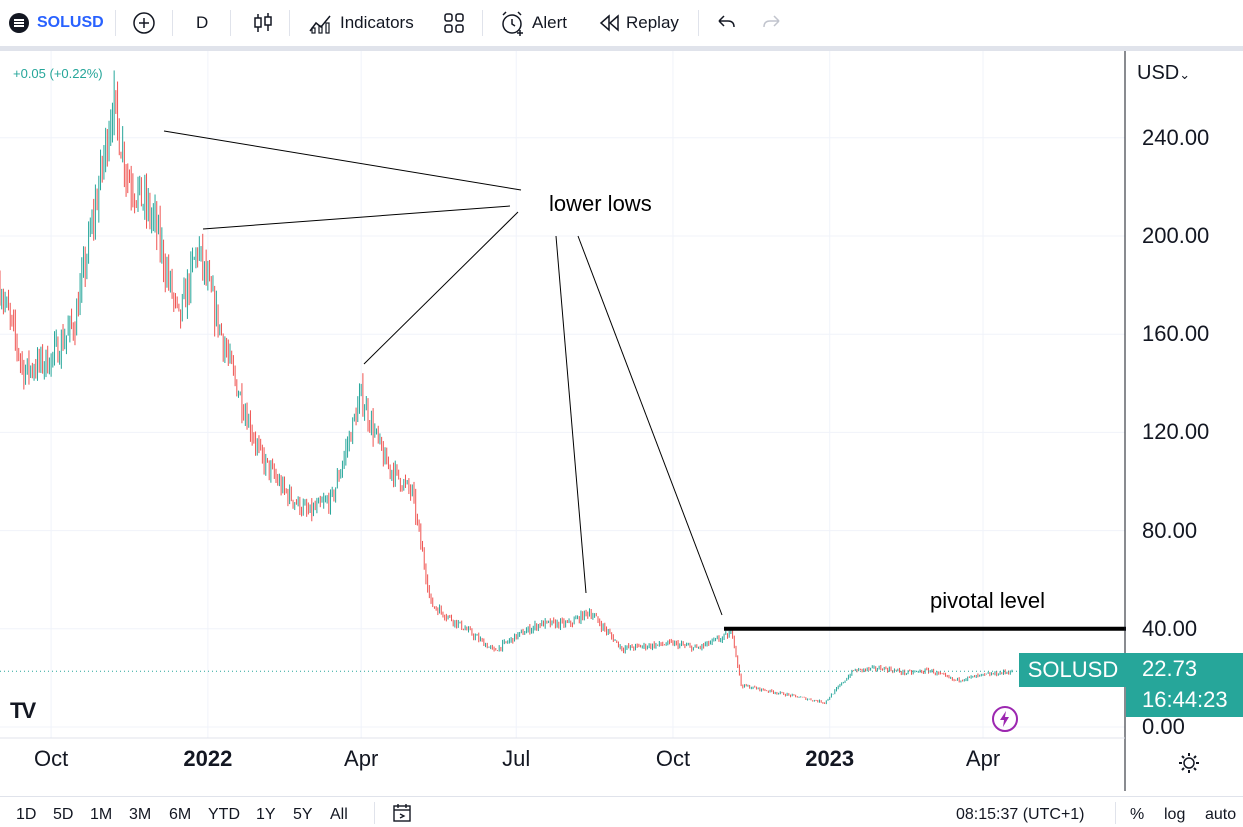  Describe the element at coordinates (26, 814) in the screenshot. I see `range-button-1d: 1D` at that location.